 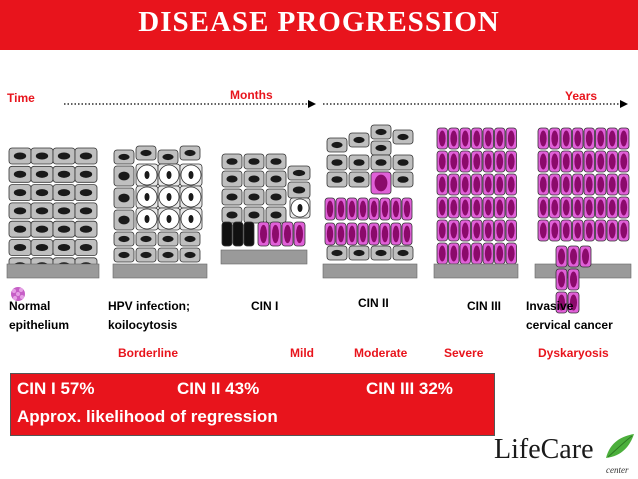 What do you see at coordinates (56, 388) in the screenshot?
I see `regression-cin1: CIN I 57%` at bounding box center [56, 388].